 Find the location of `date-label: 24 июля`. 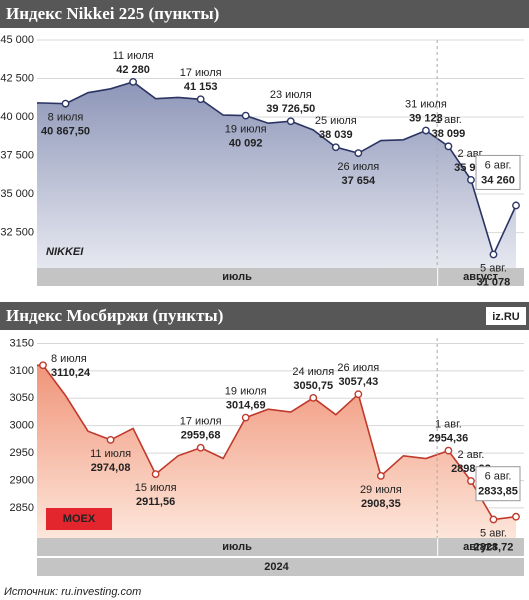

date-label: 24 июля is located at coordinates (313, 372).